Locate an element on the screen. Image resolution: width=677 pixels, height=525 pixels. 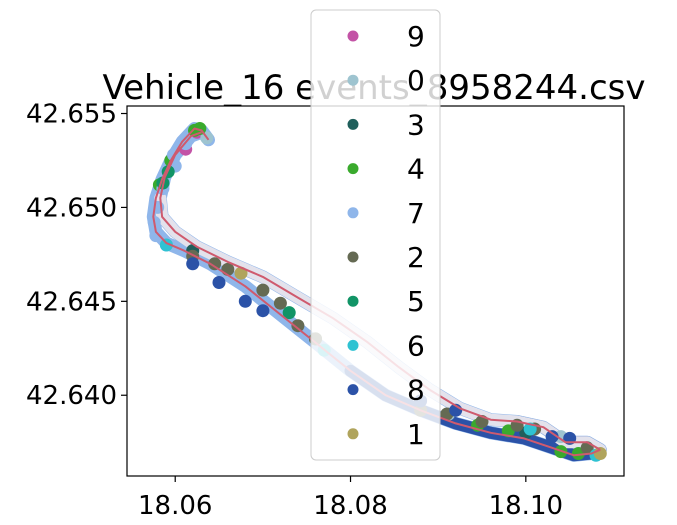
x-tick-label-0: 18.06 is located at coordinates (175, 506).